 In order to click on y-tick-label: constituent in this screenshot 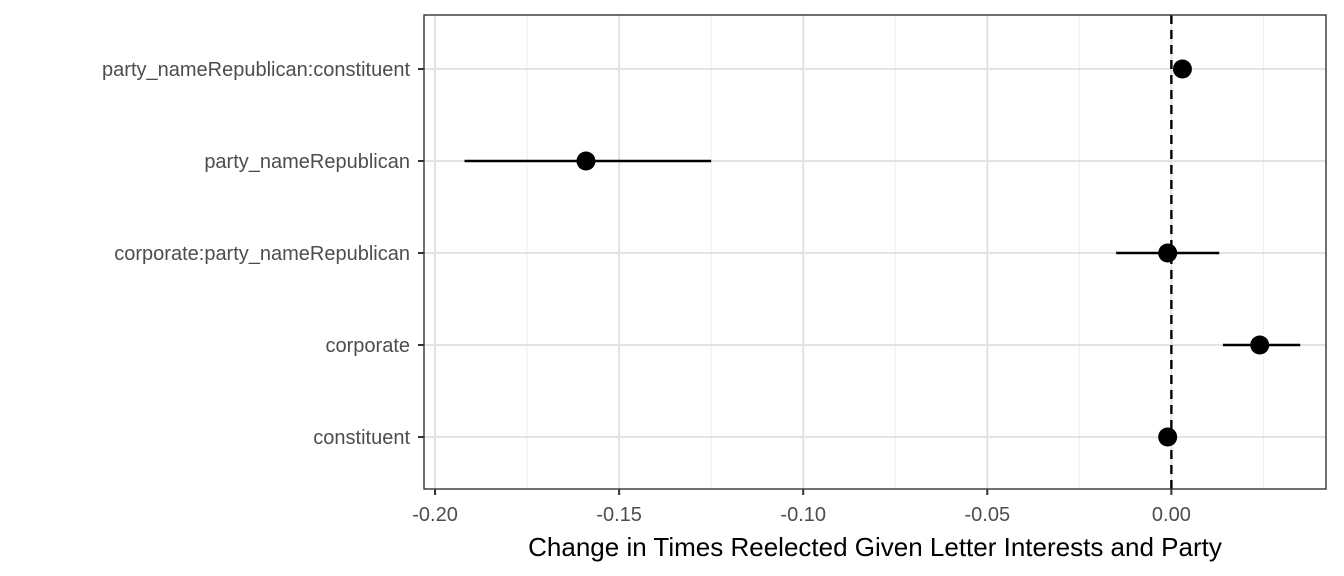, I will do `click(361, 438)`.